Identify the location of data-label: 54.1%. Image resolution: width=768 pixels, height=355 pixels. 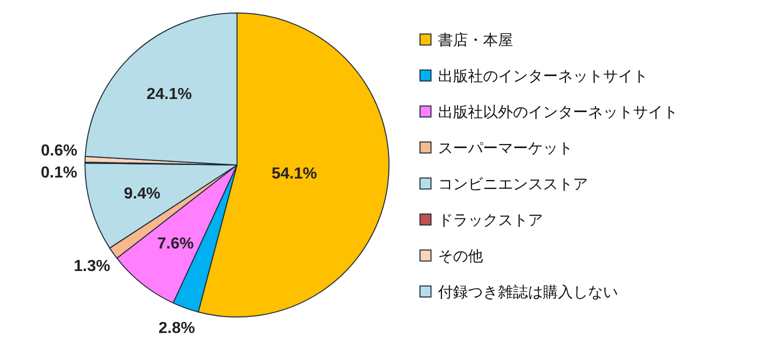
(294, 173).